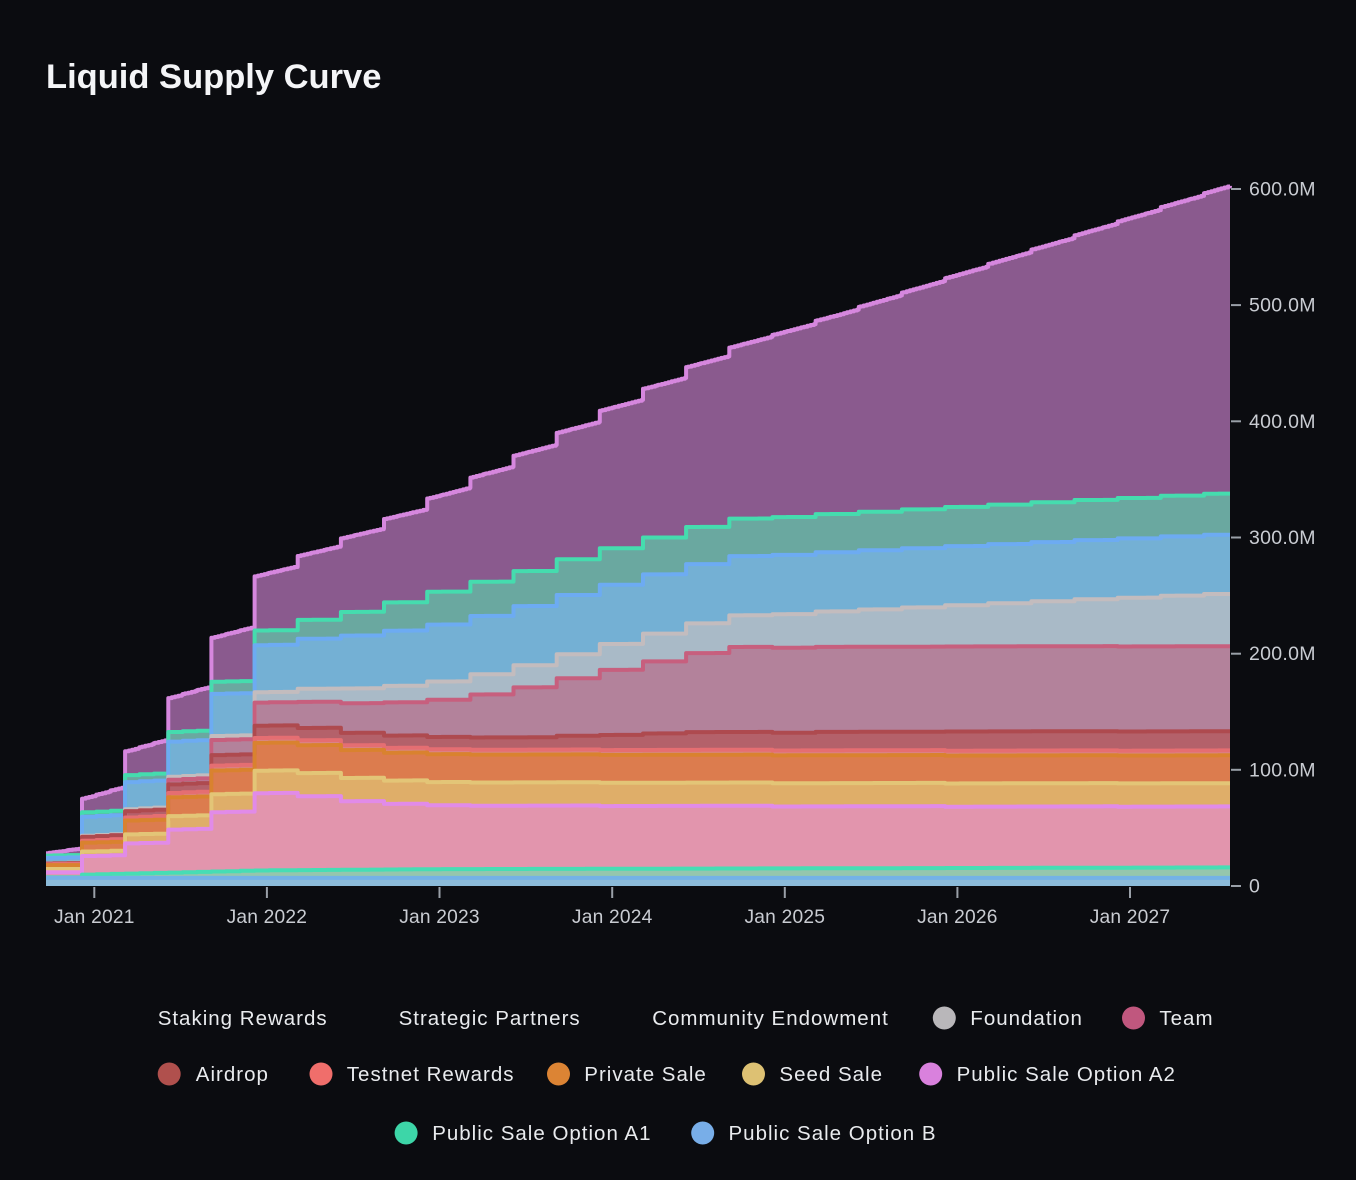 This screenshot has height=1180, width=1356. I want to click on svg-text: 600.0M, so click(1282, 190).